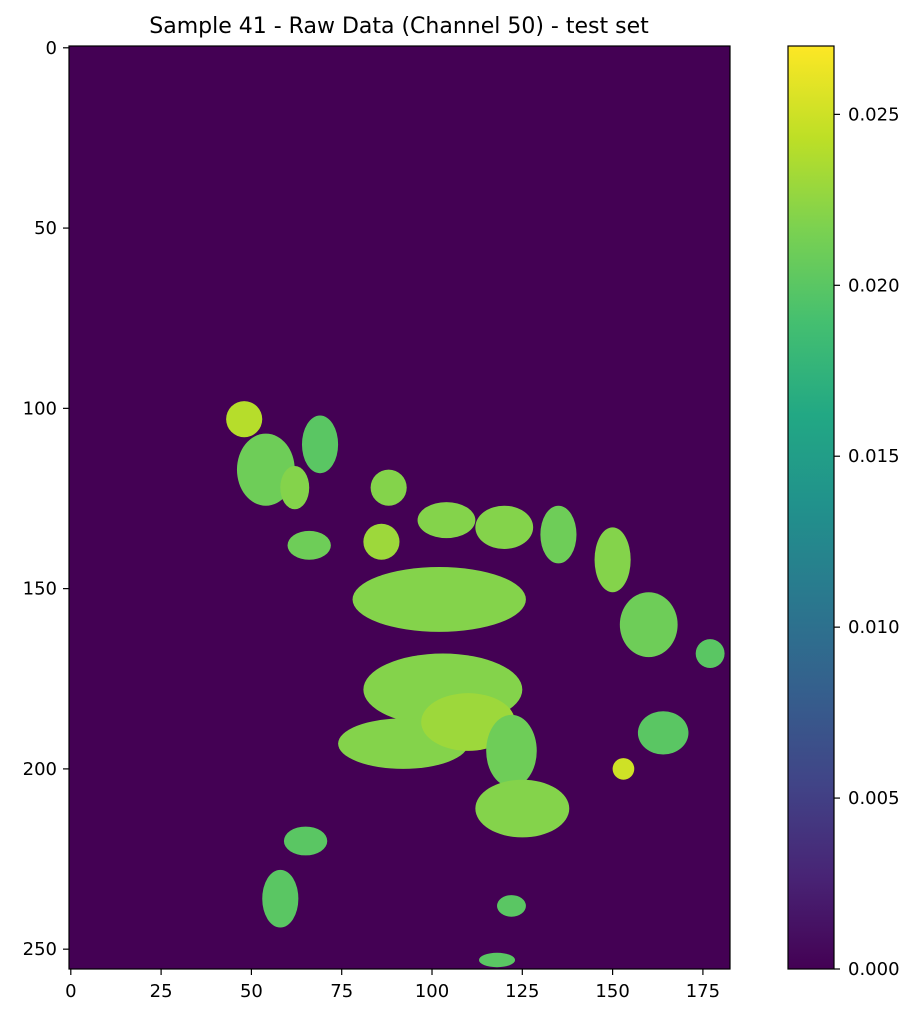 The width and height of the screenshot is (923, 1020). I want to click on colorbar-tick-label: 0.025, so click(874, 114).